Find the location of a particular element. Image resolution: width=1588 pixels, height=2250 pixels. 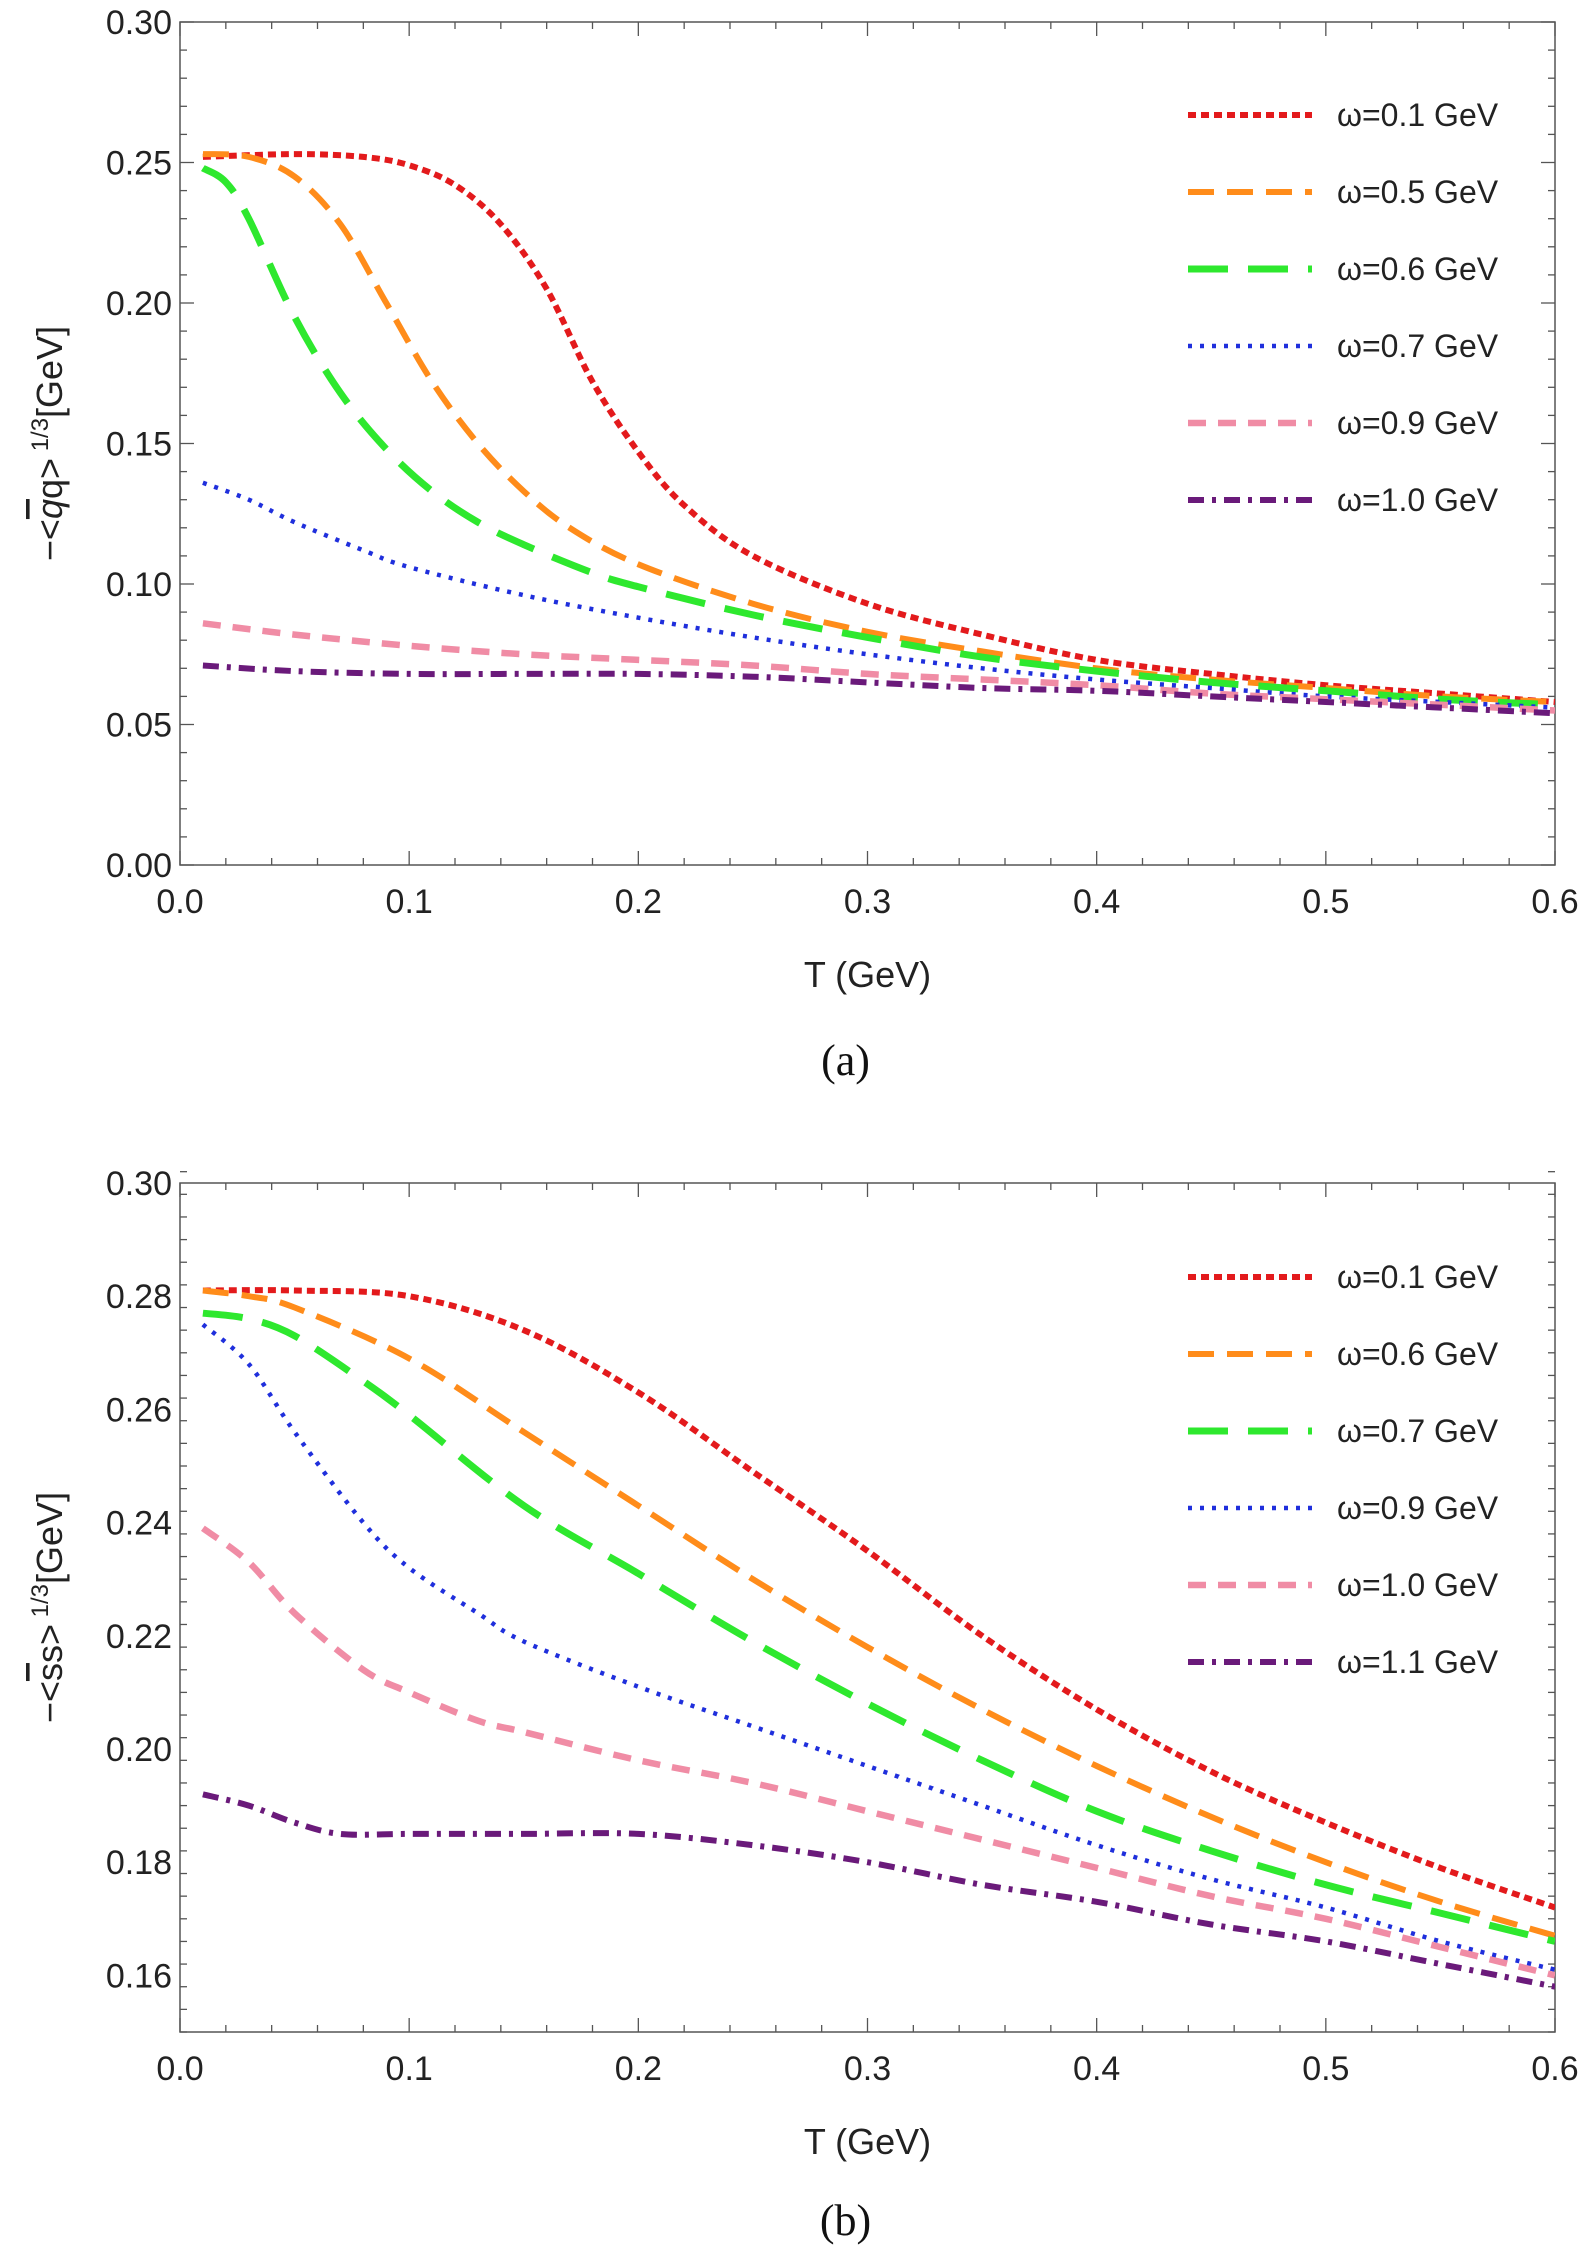

y-tick-label: 0.16 is located at coordinates (139, 1976).